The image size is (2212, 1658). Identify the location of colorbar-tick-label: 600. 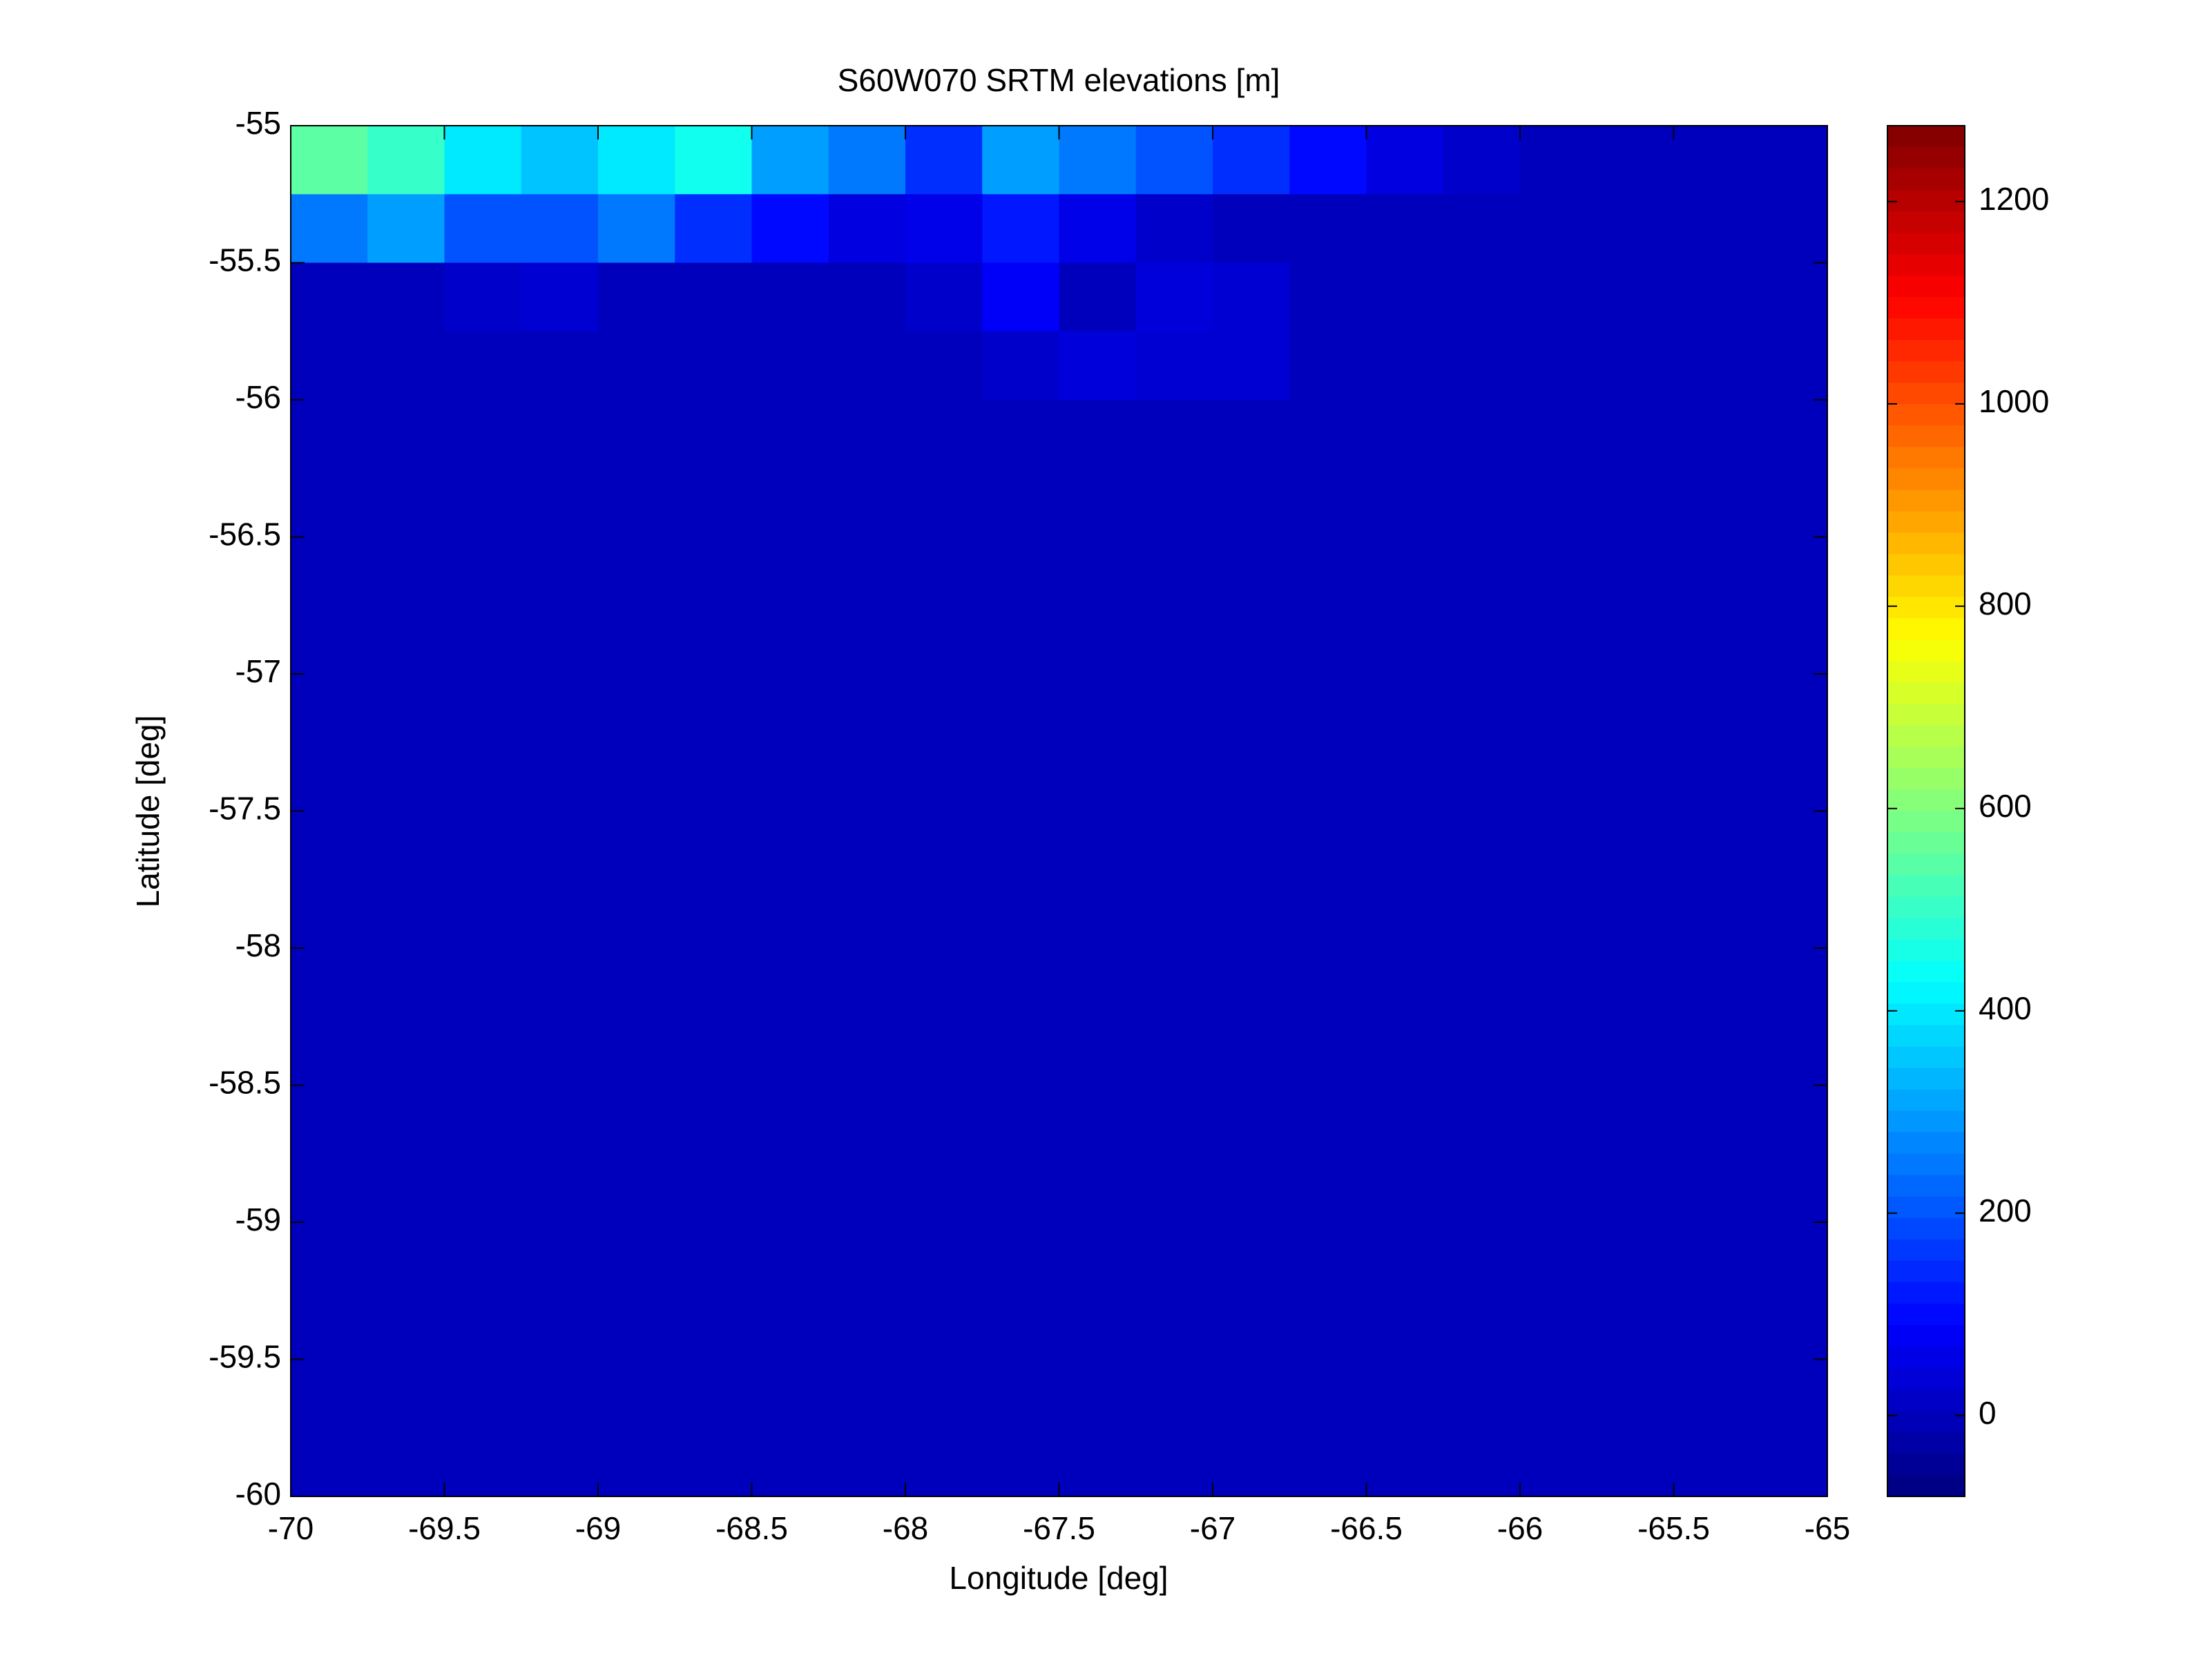
(2005, 806).